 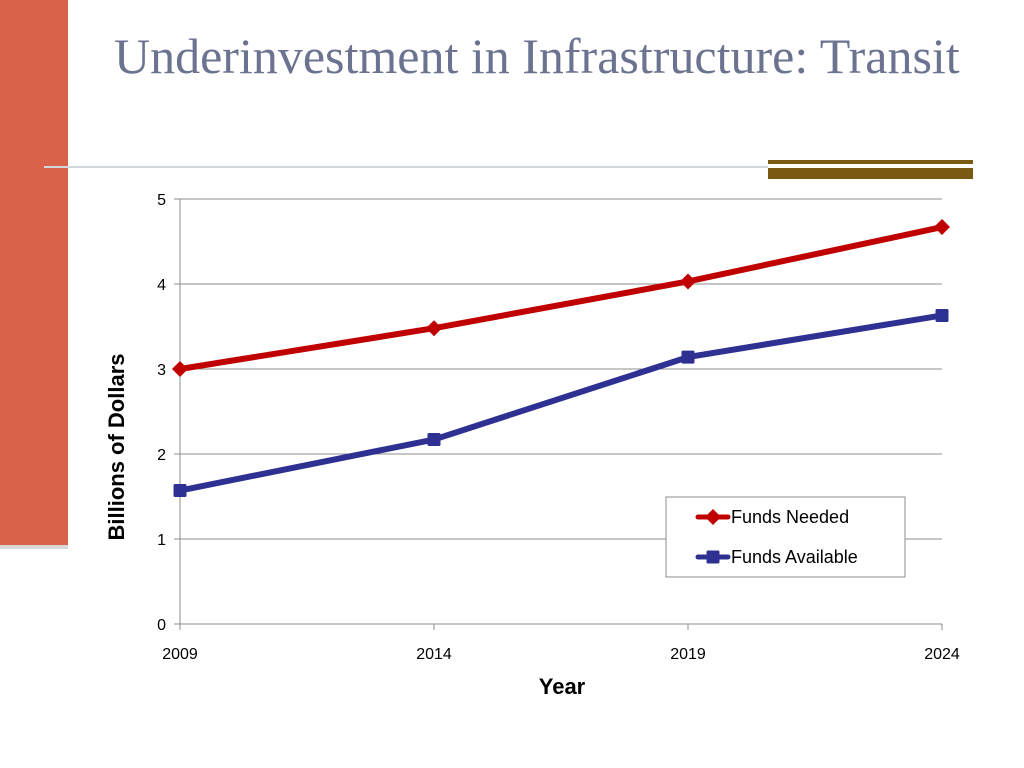 What do you see at coordinates (161, 540) in the screenshot?
I see `y-tick-label: 1` at bounding box center [161, 540].